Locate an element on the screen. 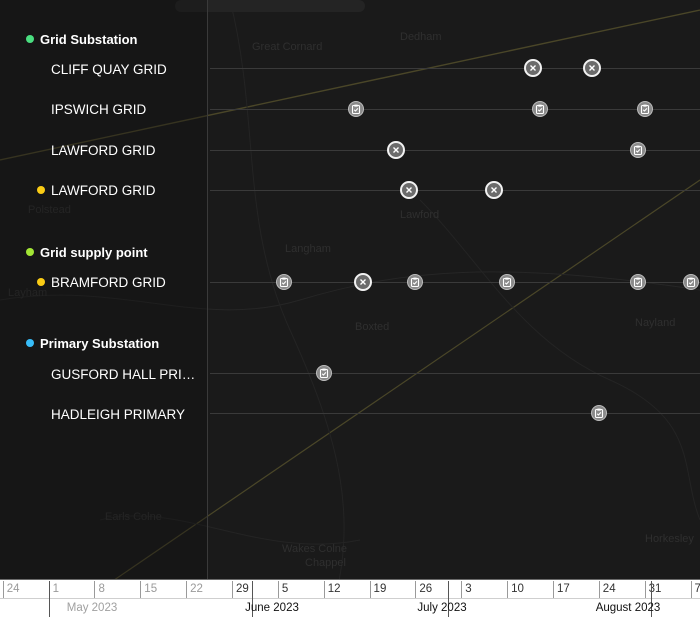 The height and width of the screenshot is (617, 700). timeline-day-label: 19 is located at coordinates (380, 589).